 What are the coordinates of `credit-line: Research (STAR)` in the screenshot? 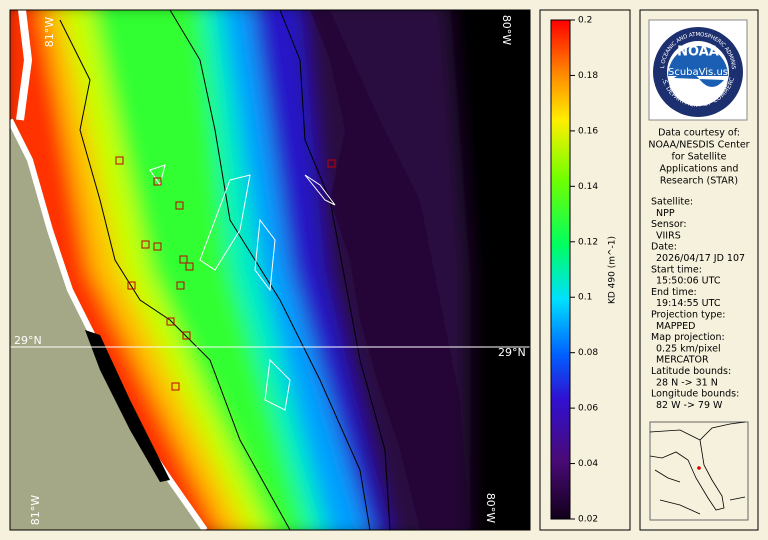 It's located at (699, 181).